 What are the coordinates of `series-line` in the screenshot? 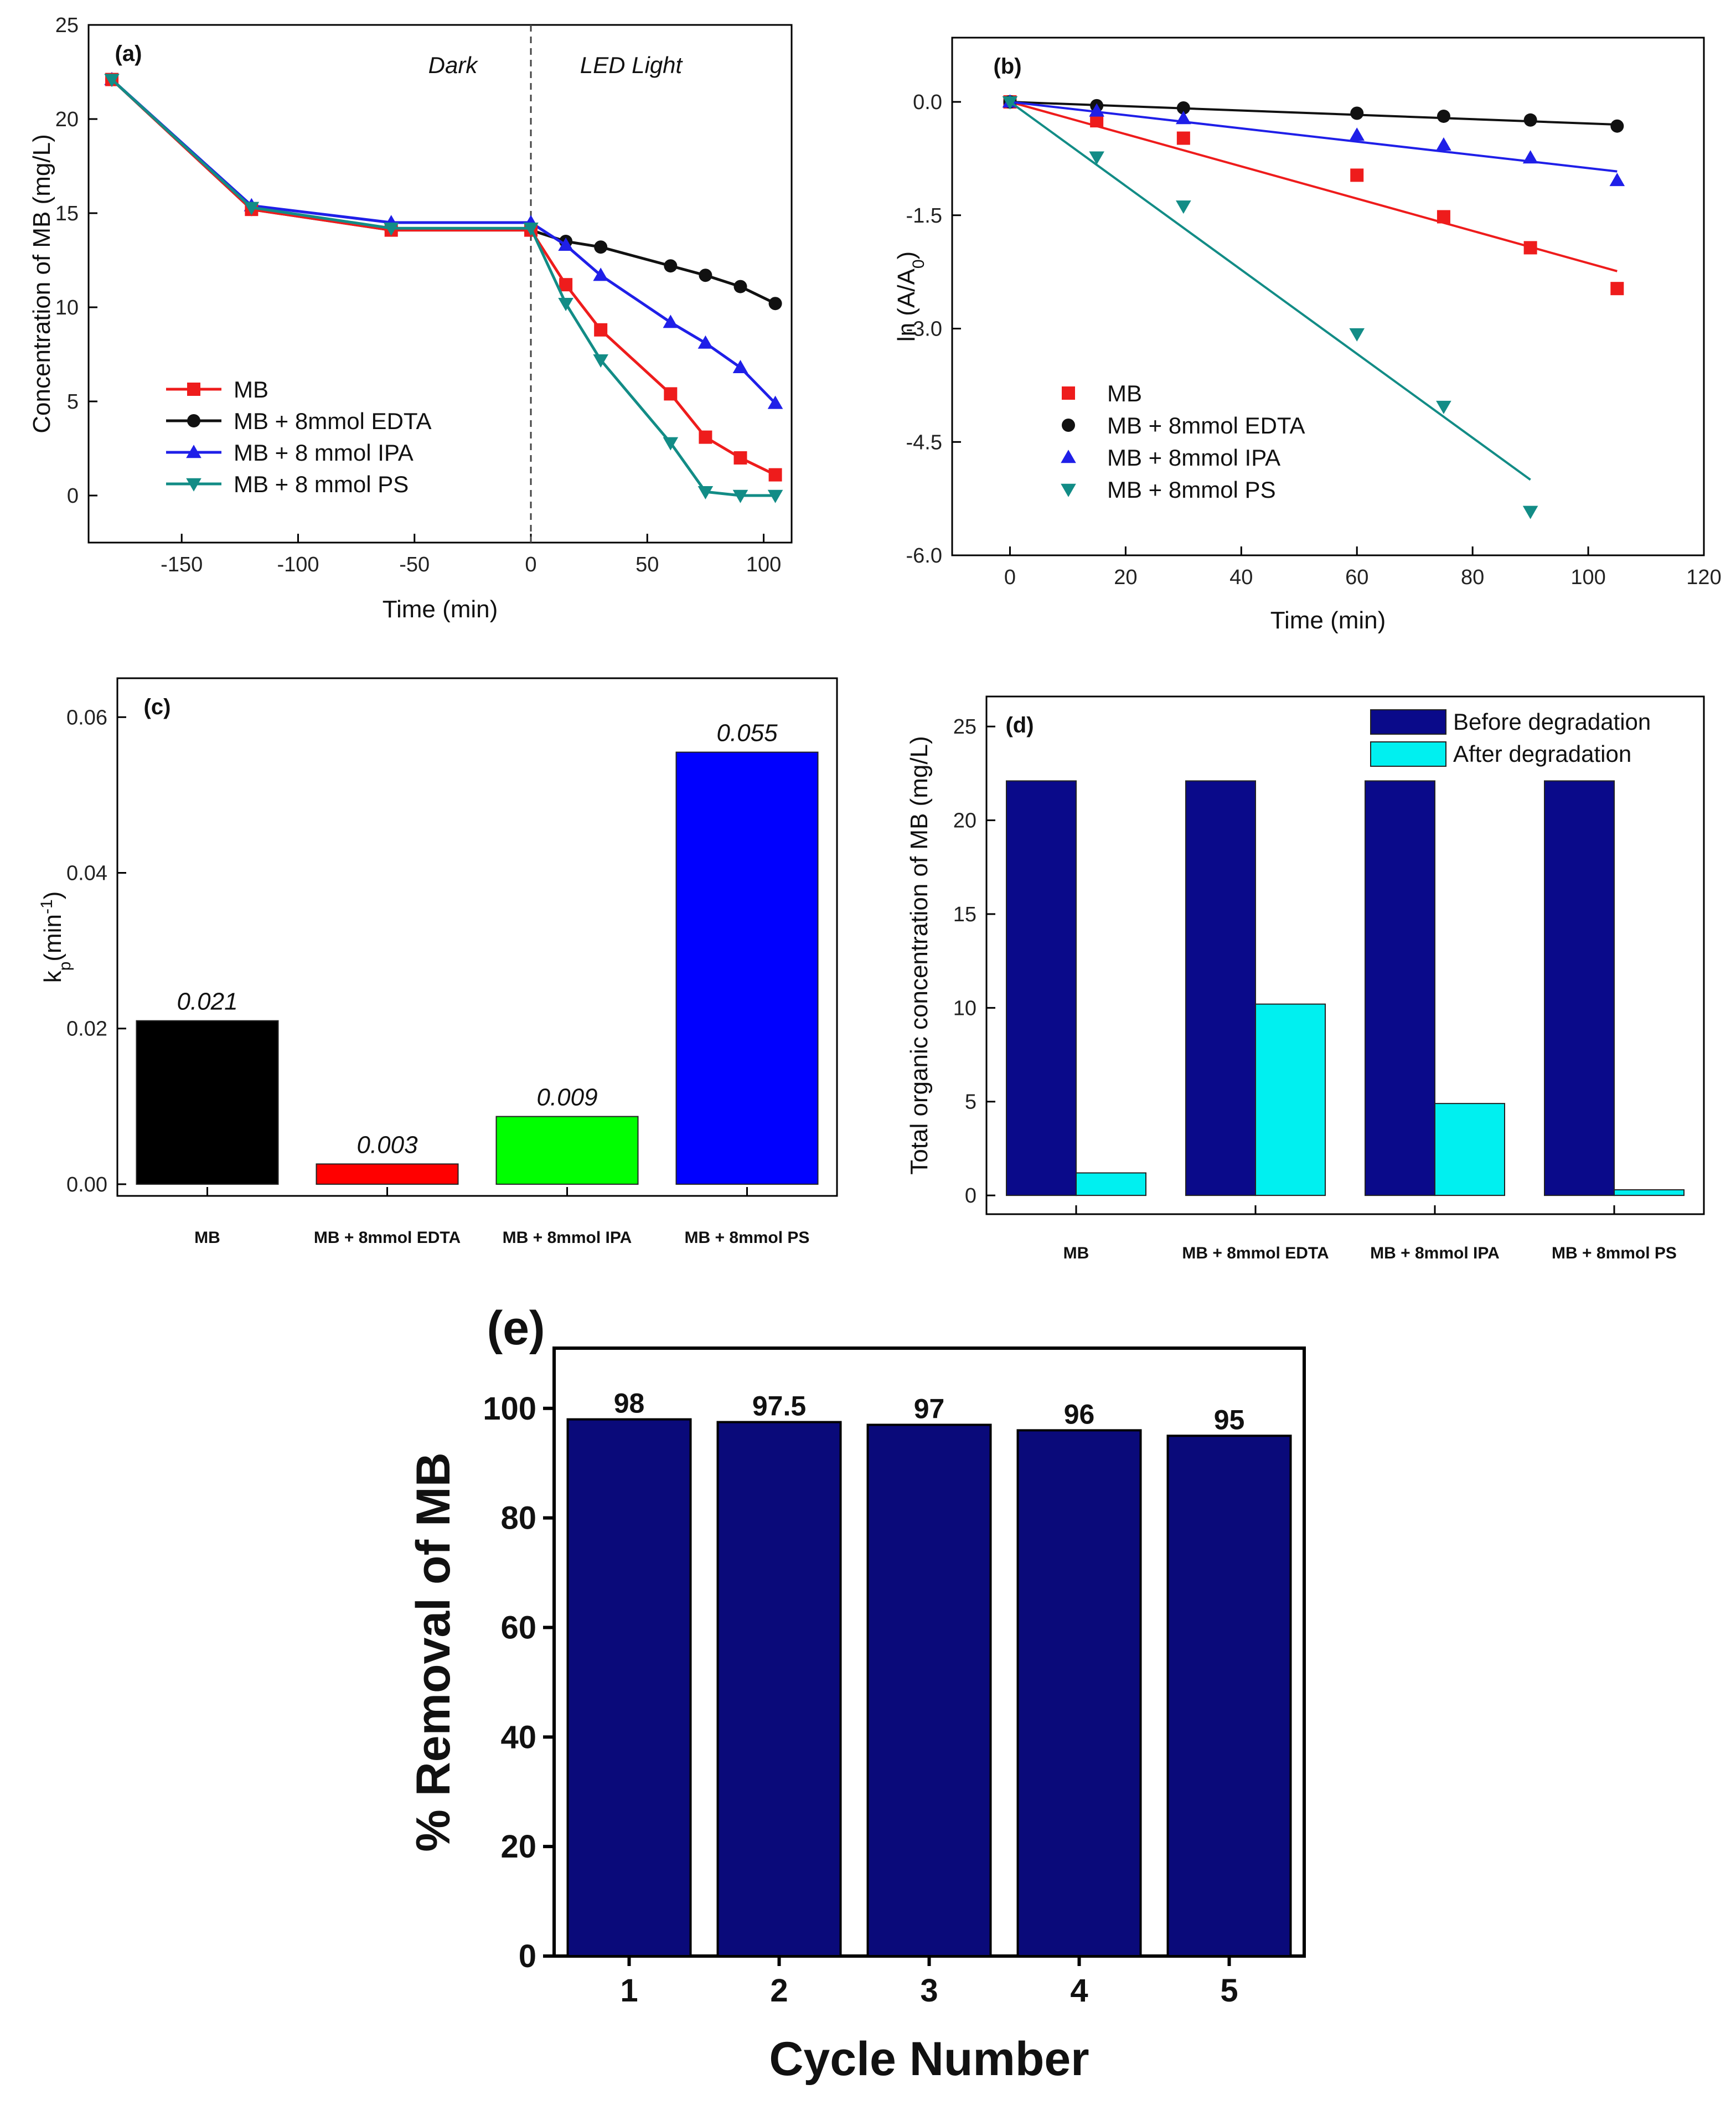 It's located at (443, 288).